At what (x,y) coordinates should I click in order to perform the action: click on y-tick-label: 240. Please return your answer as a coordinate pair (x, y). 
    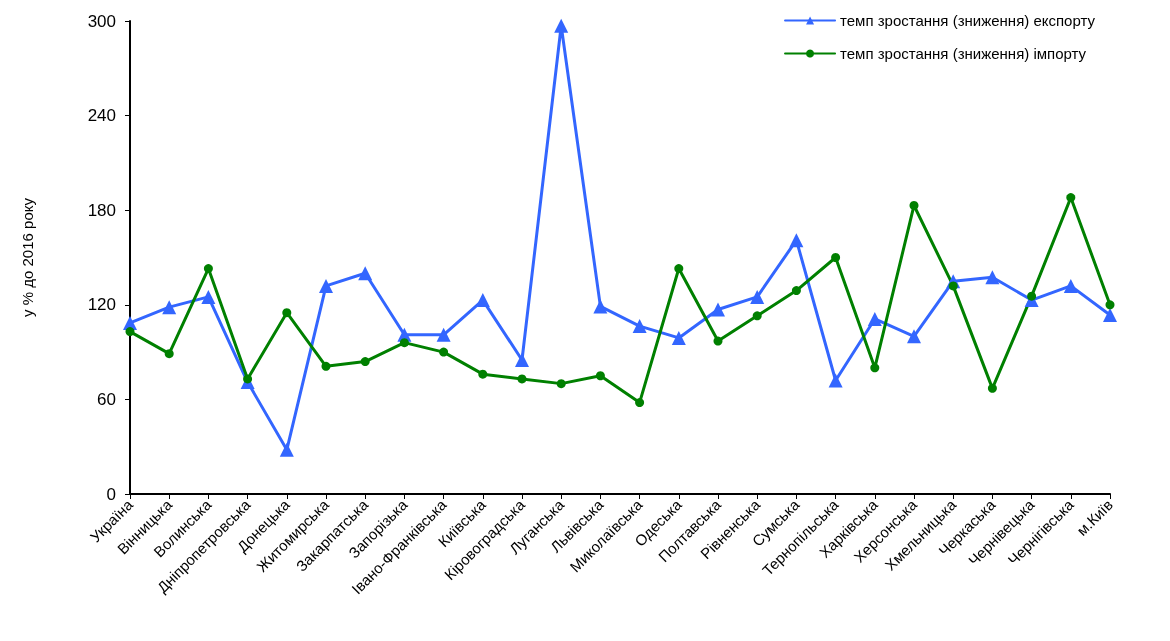
    Looking at the image, I should click on (101, 116).